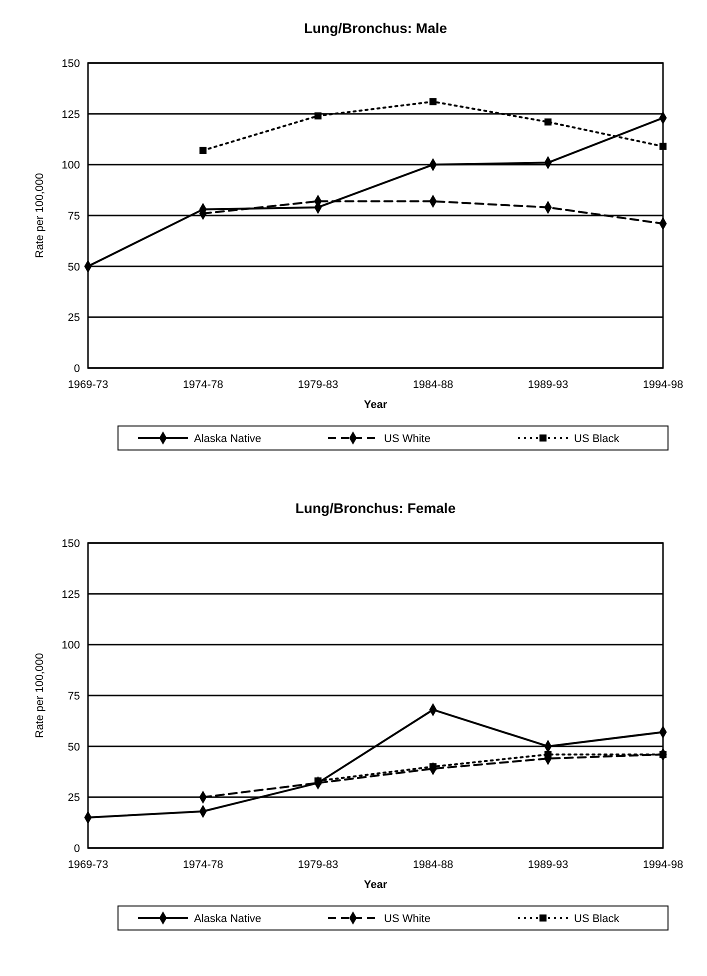  Describe the element at coordinates (375, 508) in the screenshot. I see `chart-title: Lung/Bronchus: Female` at that location.